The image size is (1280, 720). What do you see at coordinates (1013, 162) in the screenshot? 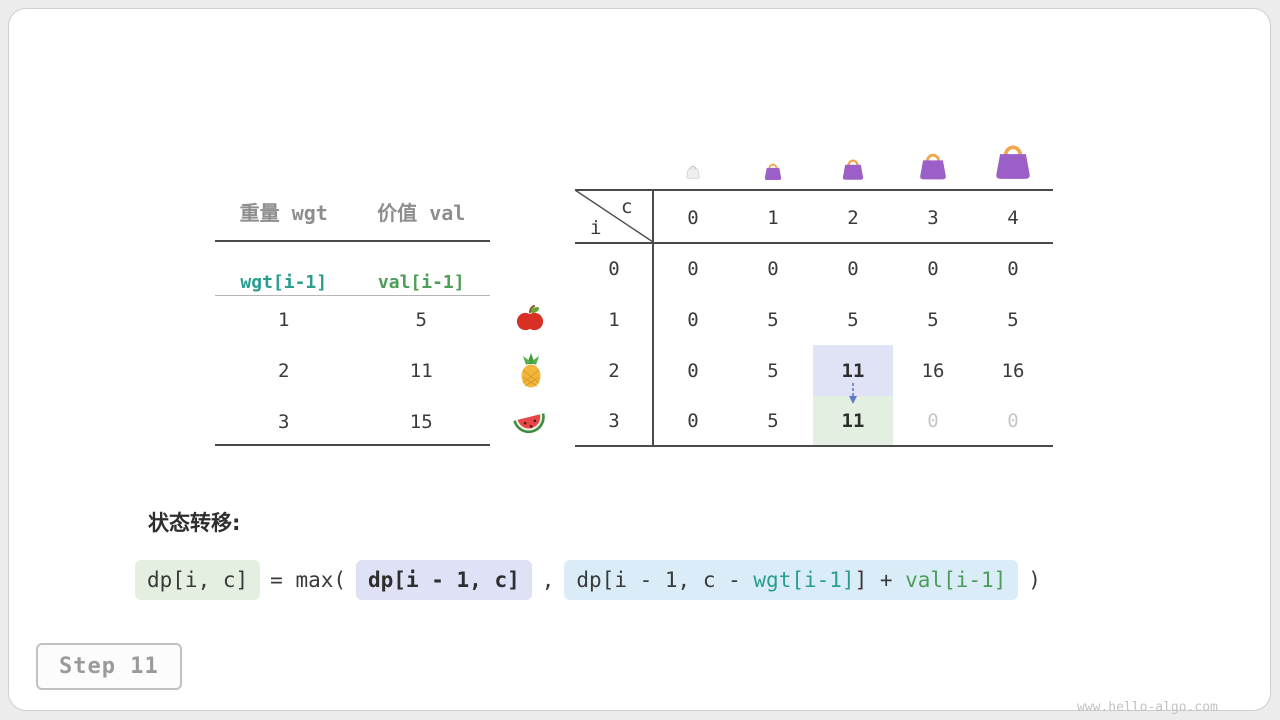
I see `bag-capacity-4-icon` at bounding box center [1013, 162].